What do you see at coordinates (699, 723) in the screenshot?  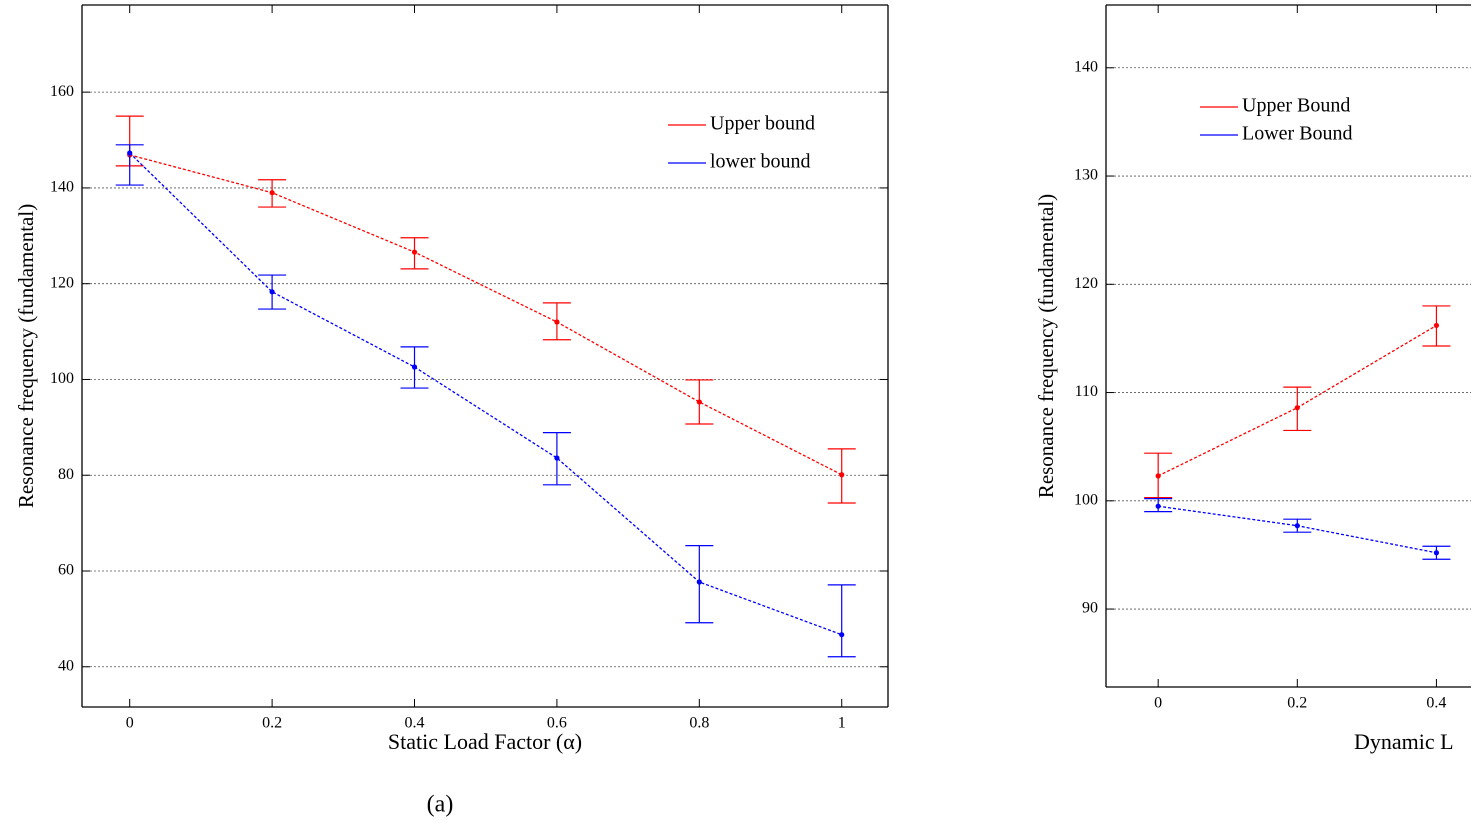 I see `x-tick-label: 0.8` at bounding box center [699, 723].